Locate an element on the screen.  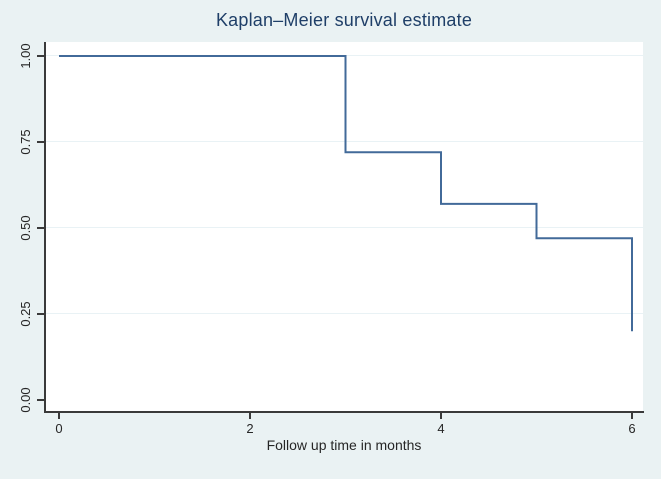
gridline-0.25 is located at coordinates (344, 313).